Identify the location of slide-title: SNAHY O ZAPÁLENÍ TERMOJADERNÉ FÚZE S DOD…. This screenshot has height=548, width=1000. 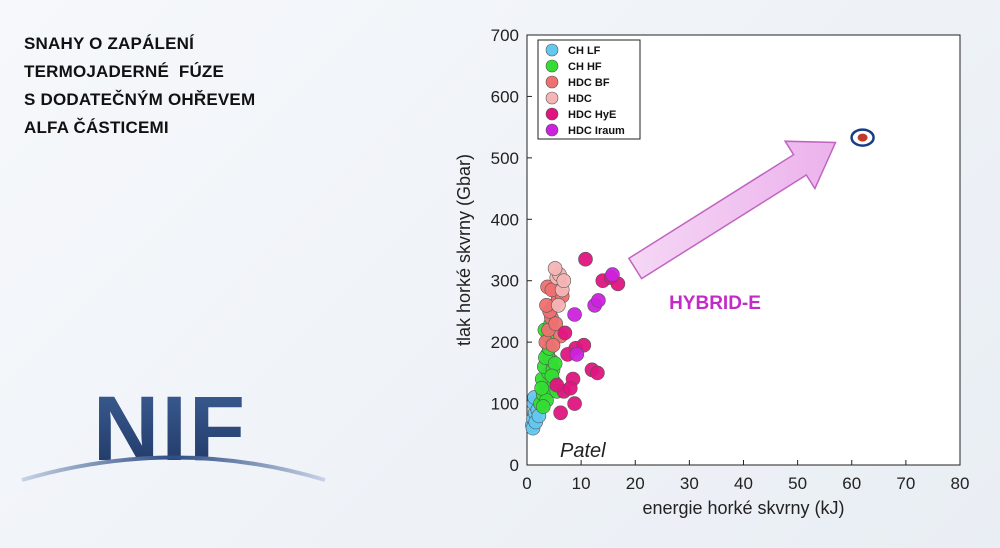
(139, 86).